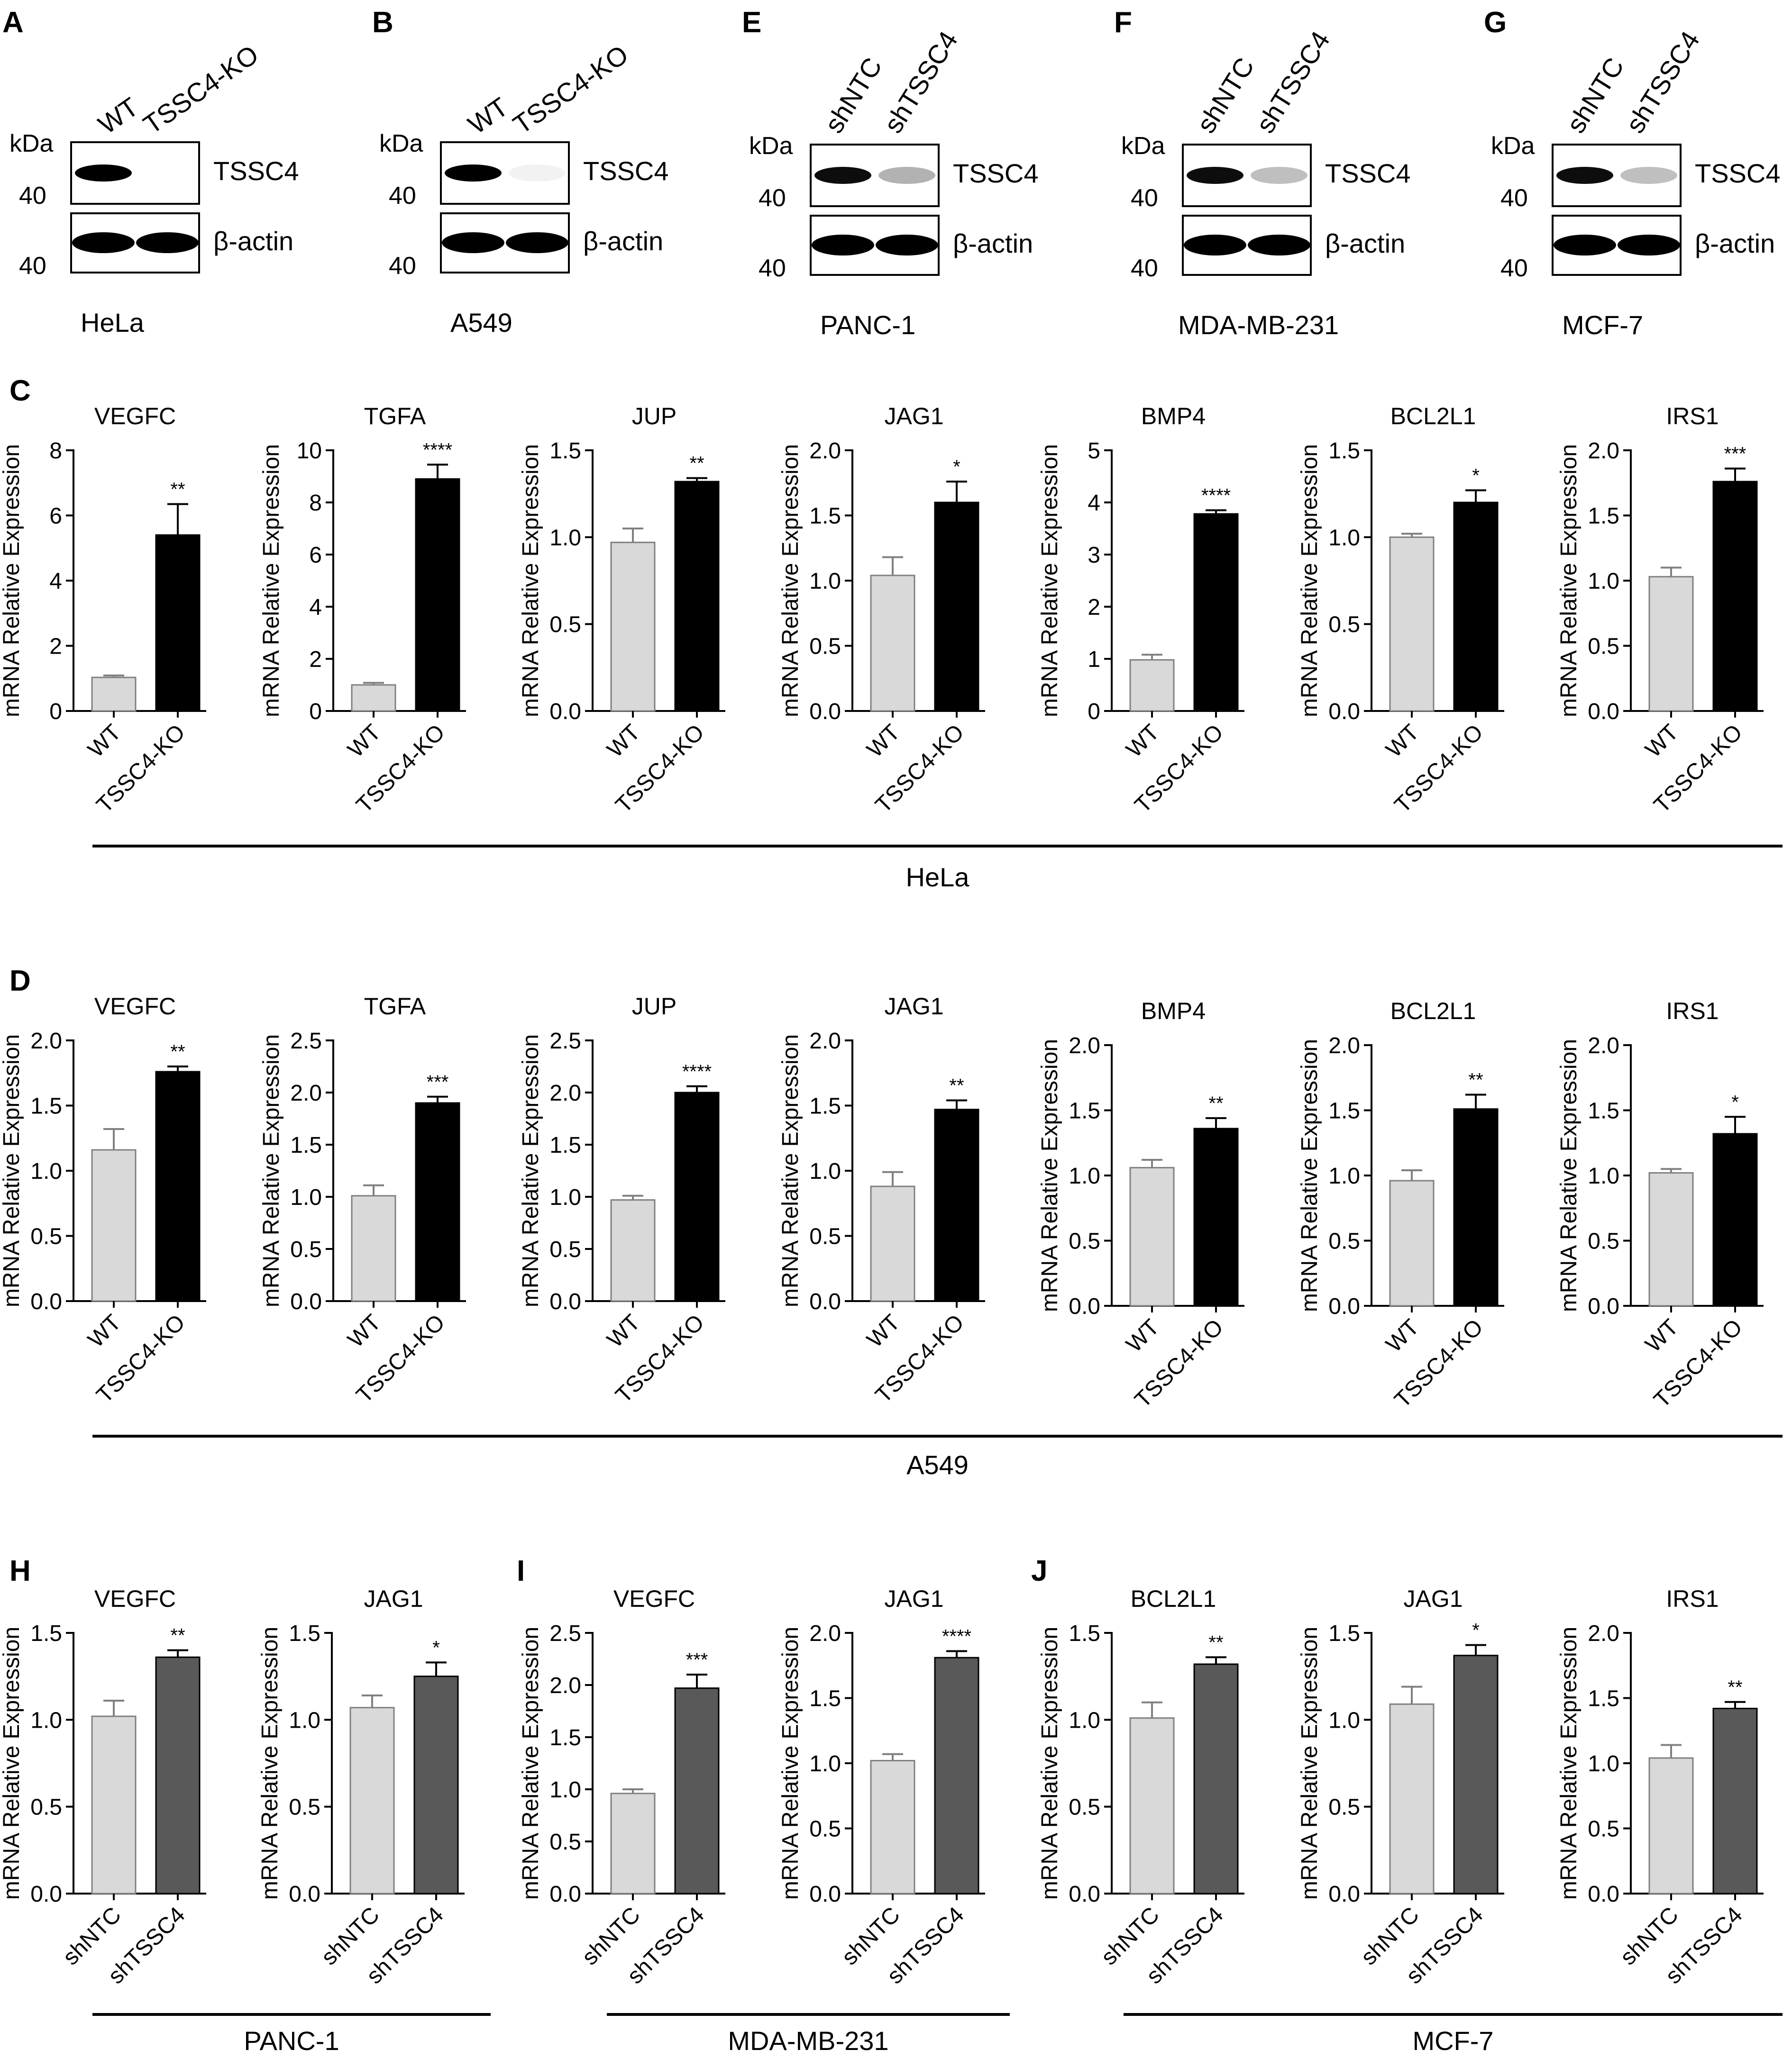 This screenshot has height=2059, width=1792. Describe the element at coordinates (20, 981) in the screenshot. I see `panel-letter: D` at that location.